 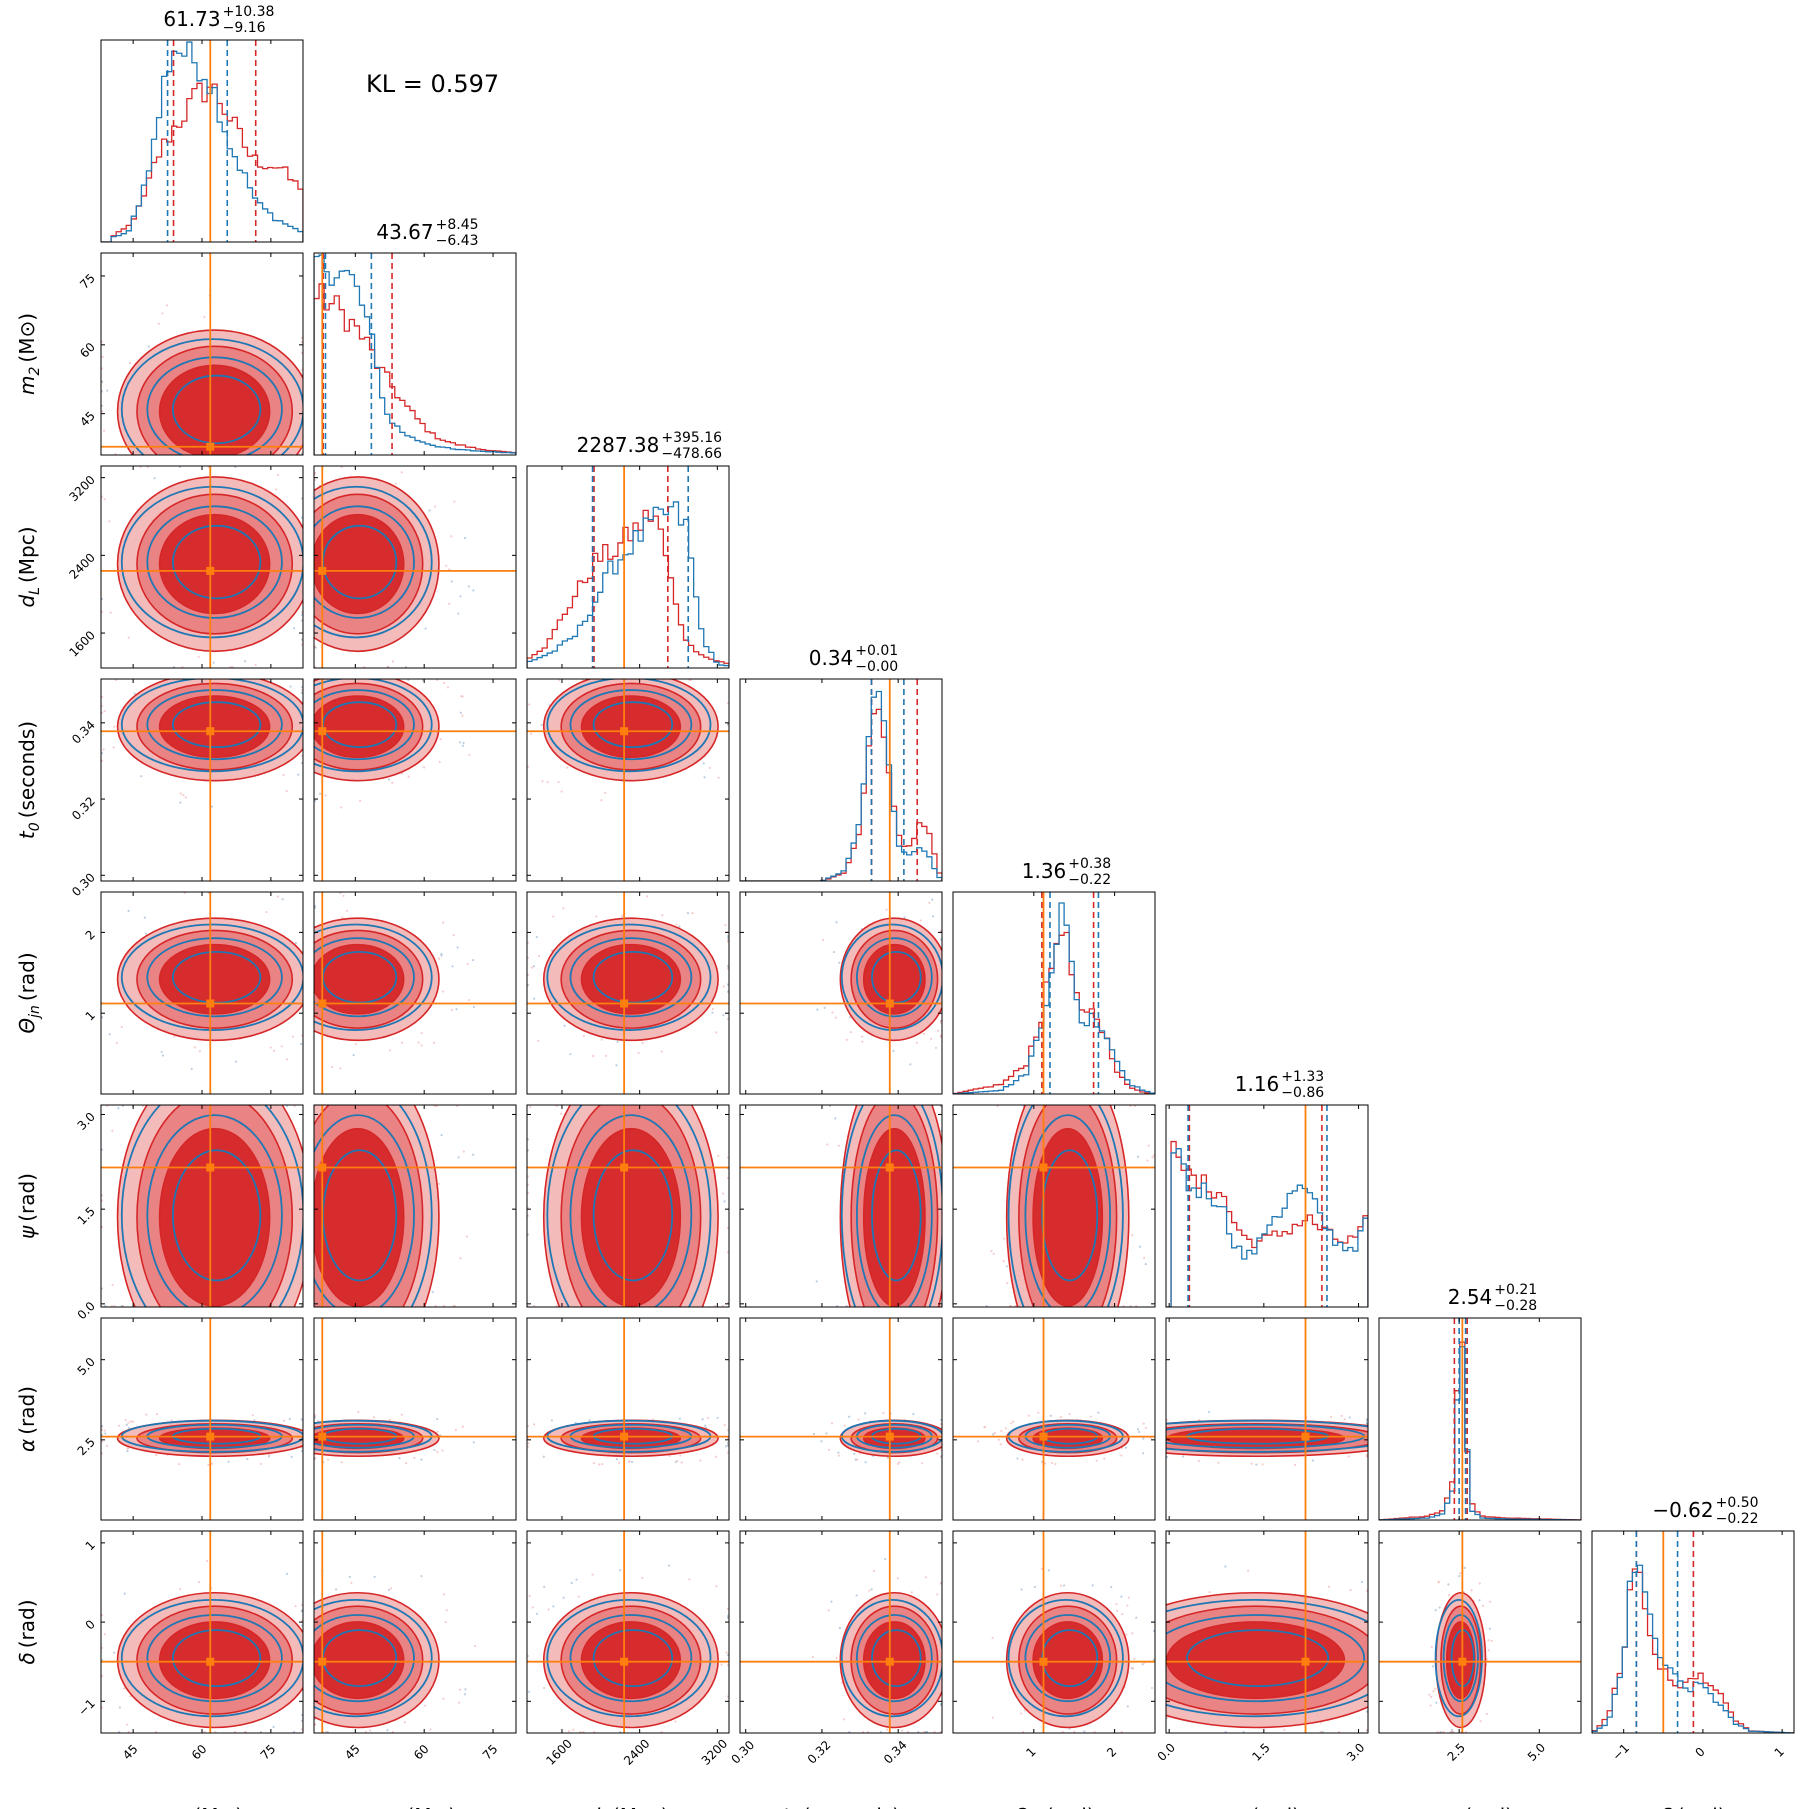 I want to click on marginal-title-dl: 2287.38, so click(x=618, y=445).